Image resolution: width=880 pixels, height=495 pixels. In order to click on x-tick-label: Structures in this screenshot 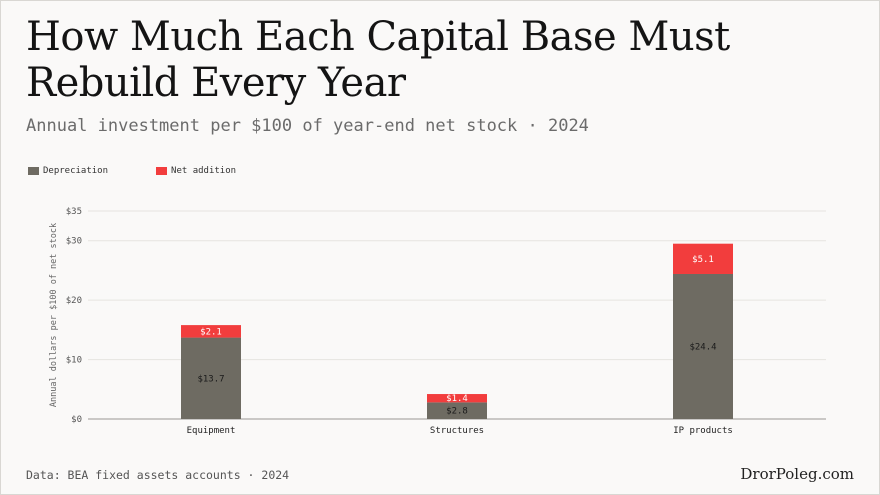, I will do `click(457, 431)`.